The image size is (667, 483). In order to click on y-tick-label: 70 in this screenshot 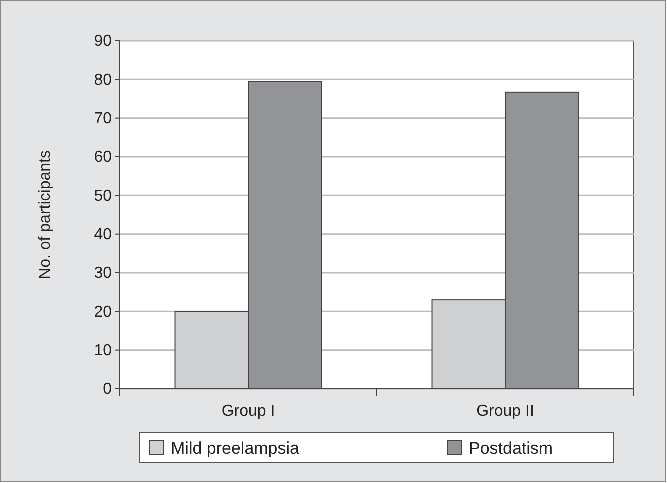, I will do `click(103, 119)`.